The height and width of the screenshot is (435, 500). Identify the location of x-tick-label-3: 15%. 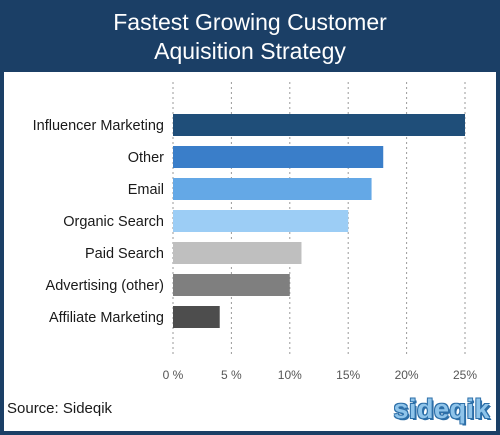
(348, 375).